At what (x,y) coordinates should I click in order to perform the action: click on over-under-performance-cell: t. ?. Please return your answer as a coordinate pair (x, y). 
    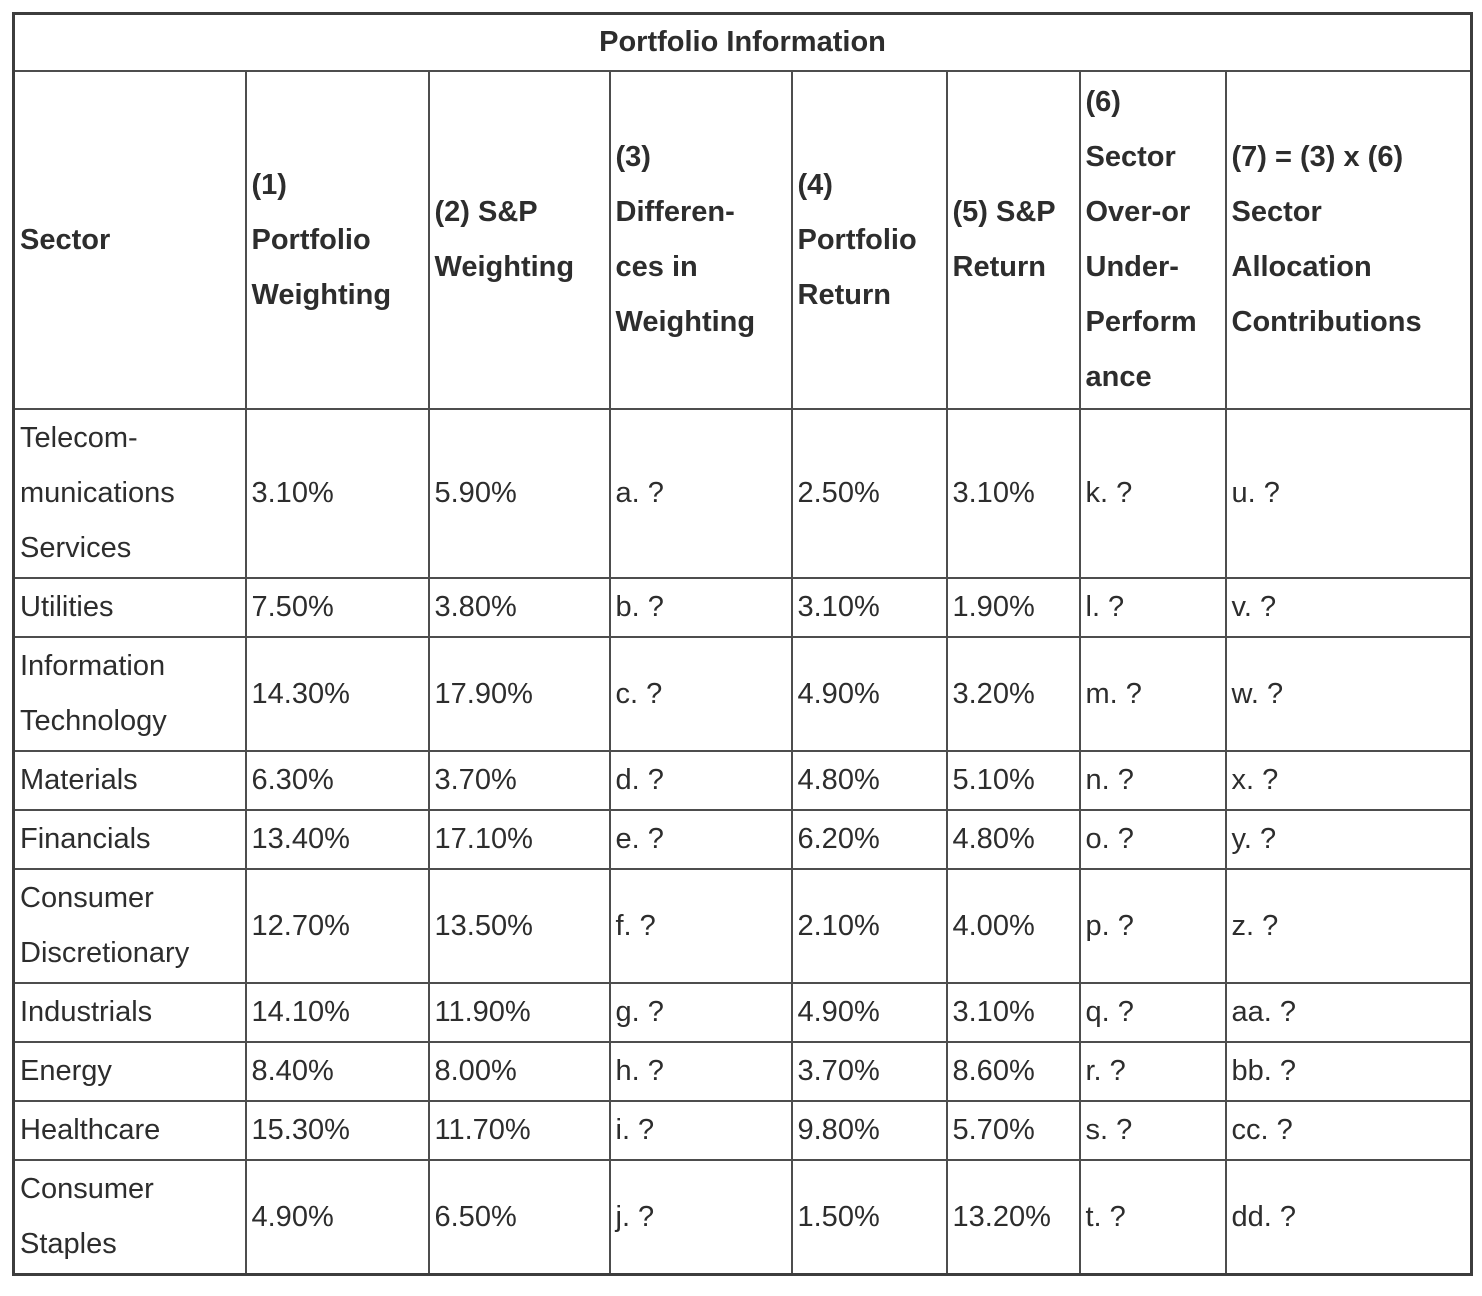
    Looking at the image, I should click on (1152, 1217).